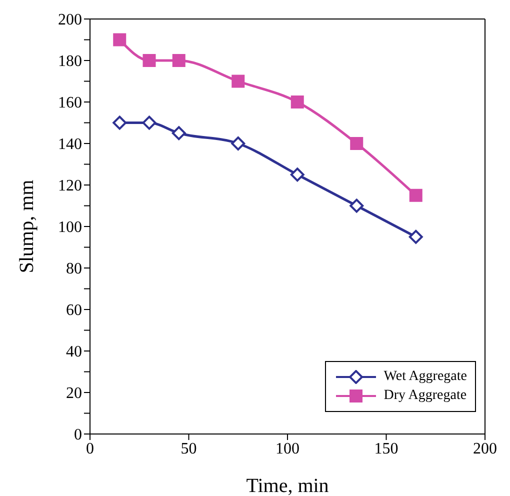 Image resolution: width=510 pixels, height=496 pixels. What do you see at coordinates (70, 20) in the screenshot?
I see `y-tick-label: 200` at bounding box center [70, 20].